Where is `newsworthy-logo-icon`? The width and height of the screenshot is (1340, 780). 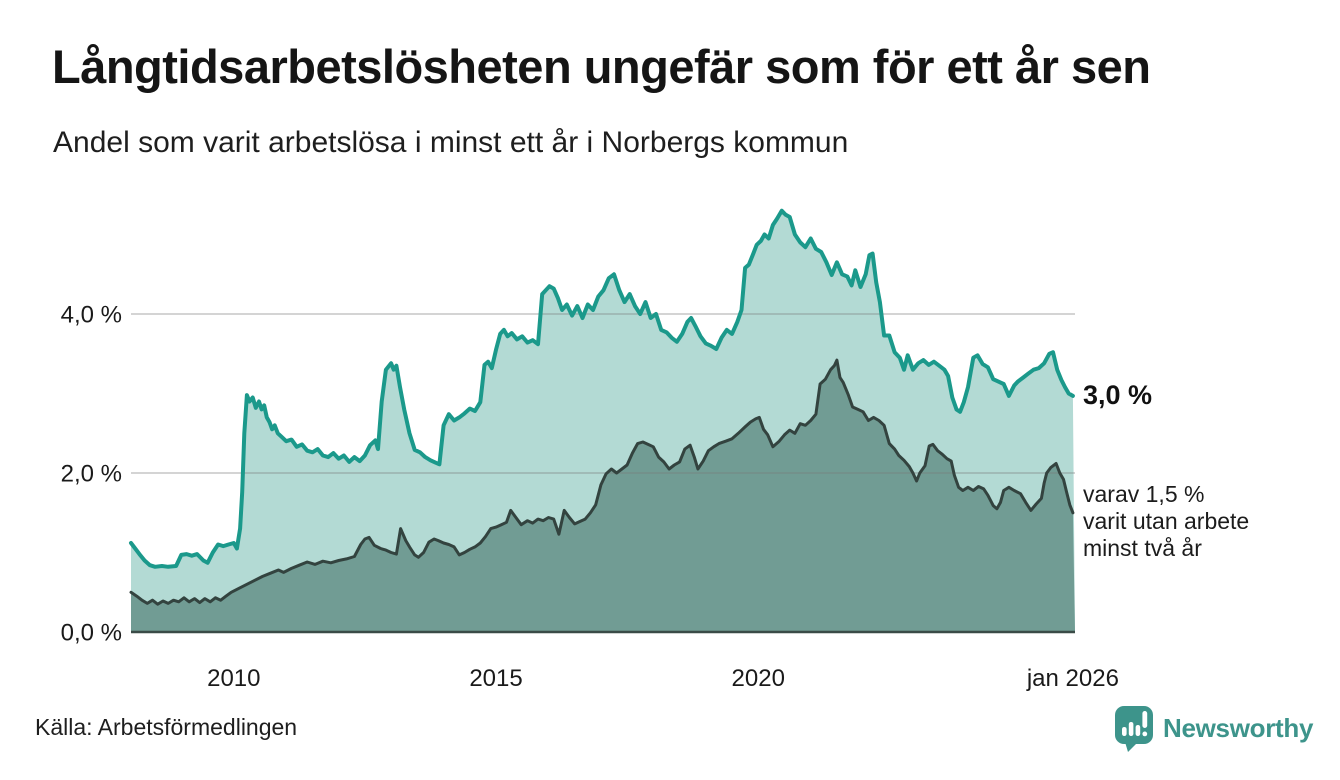
newsworthy-logo-icon is located at coordinates (1134, 729).